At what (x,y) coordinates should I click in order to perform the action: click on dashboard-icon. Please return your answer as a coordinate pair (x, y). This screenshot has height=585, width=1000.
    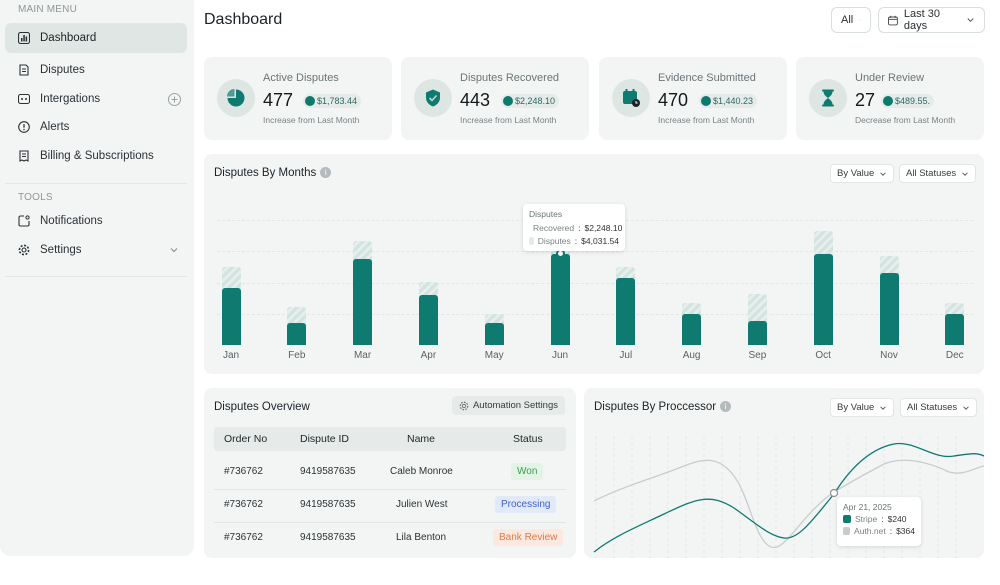
    Looking at the image, I should click on (24, 38).